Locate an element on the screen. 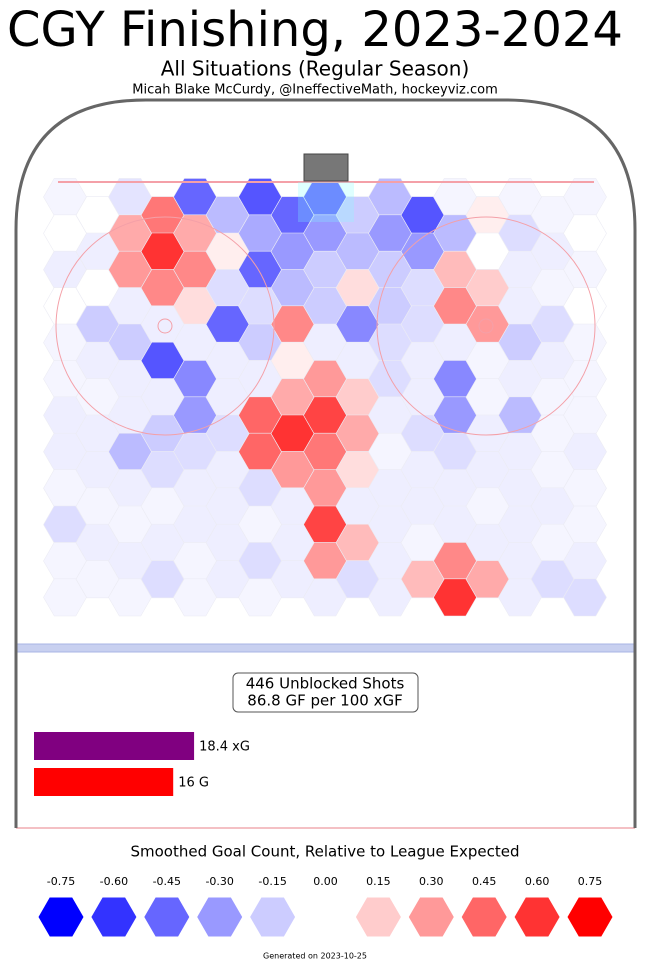 This screenshot has height=970, width=645. blue-line is located at coordinates (325, 648).